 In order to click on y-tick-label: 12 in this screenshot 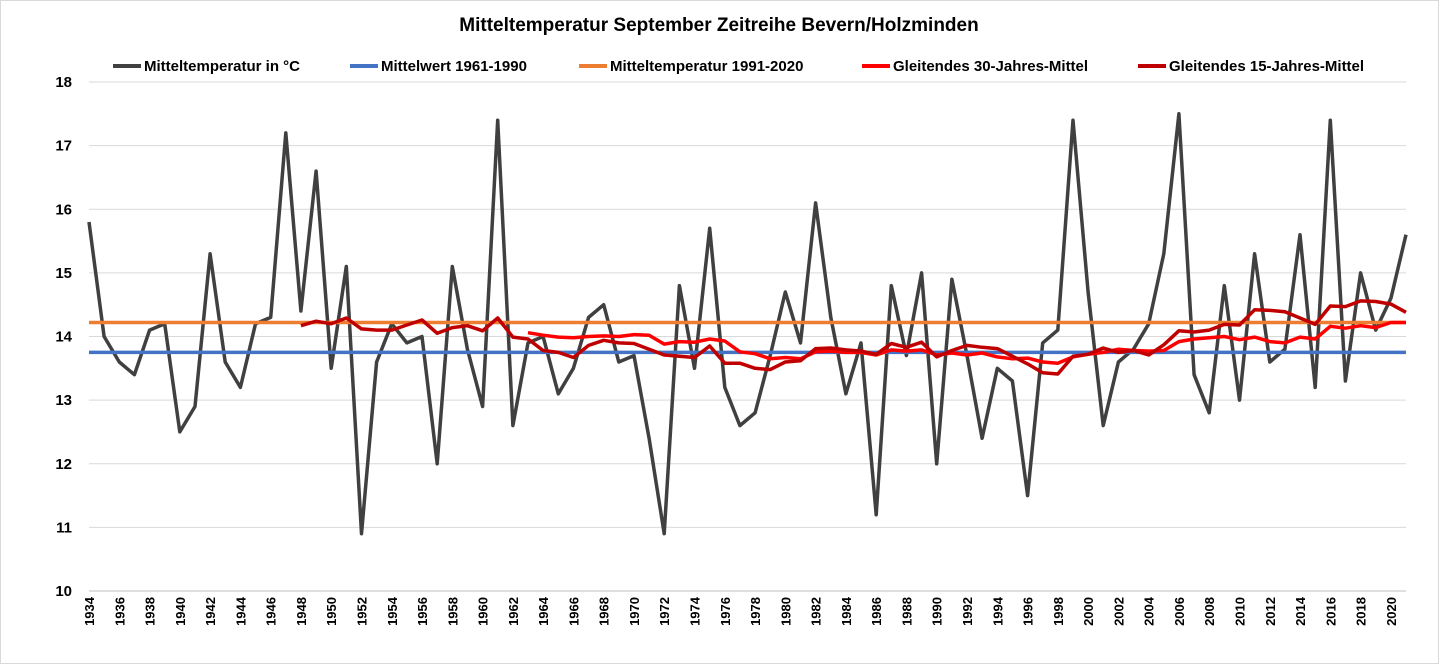, I will do `click(63, 464)`.